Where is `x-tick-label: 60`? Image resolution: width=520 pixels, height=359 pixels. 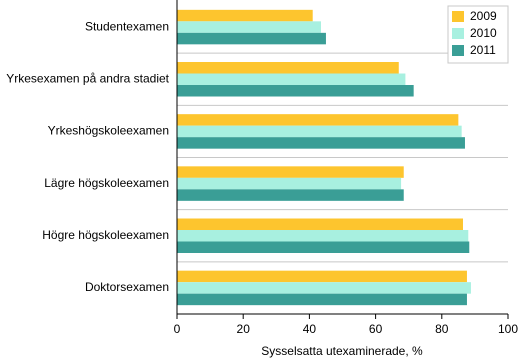
x-tick-label: 60 is located at coordinates (376, 329).